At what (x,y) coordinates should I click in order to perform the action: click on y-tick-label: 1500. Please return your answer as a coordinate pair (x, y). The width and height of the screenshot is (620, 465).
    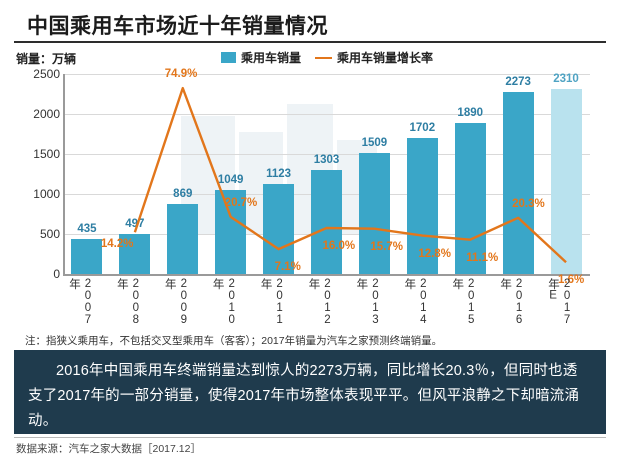
    Looking at the image, I should click on (46, 154).